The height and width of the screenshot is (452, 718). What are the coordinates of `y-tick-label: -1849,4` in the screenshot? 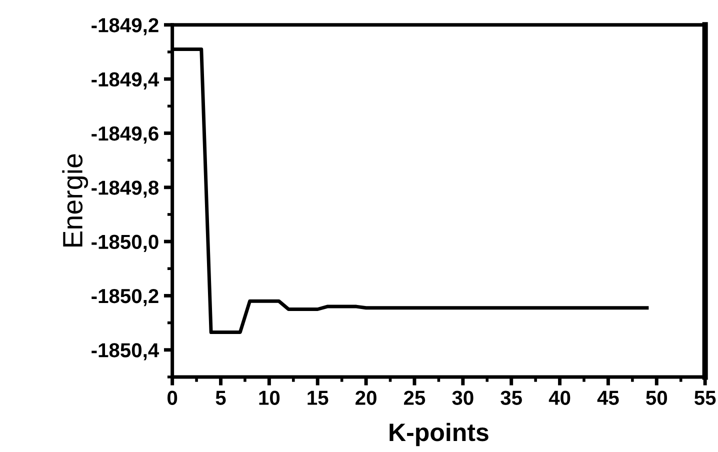 It's located at (126, 81).